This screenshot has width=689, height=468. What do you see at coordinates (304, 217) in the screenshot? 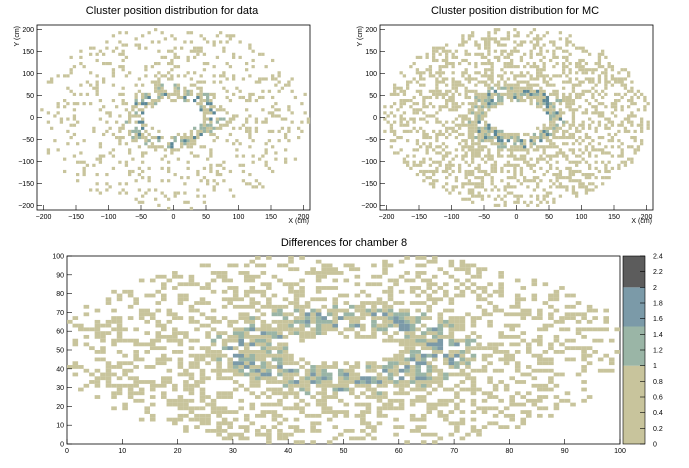
I see `x-tick-label: 200` at bounding box center [304, 217].